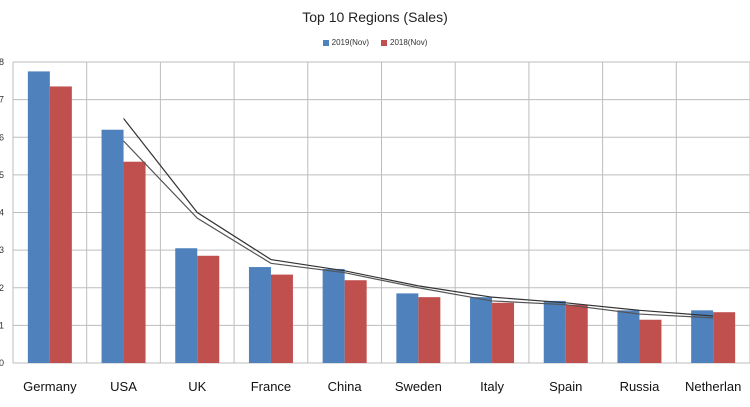 The width and height of the screenshot is (750, 407). I want to click on y-tick-label: 5, so click(2, 175).